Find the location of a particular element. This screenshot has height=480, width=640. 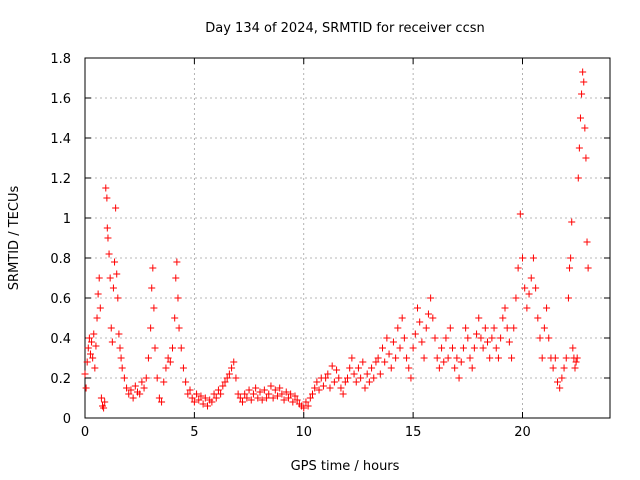

y-tick-label: 0 is located at coordinates (67, 419).